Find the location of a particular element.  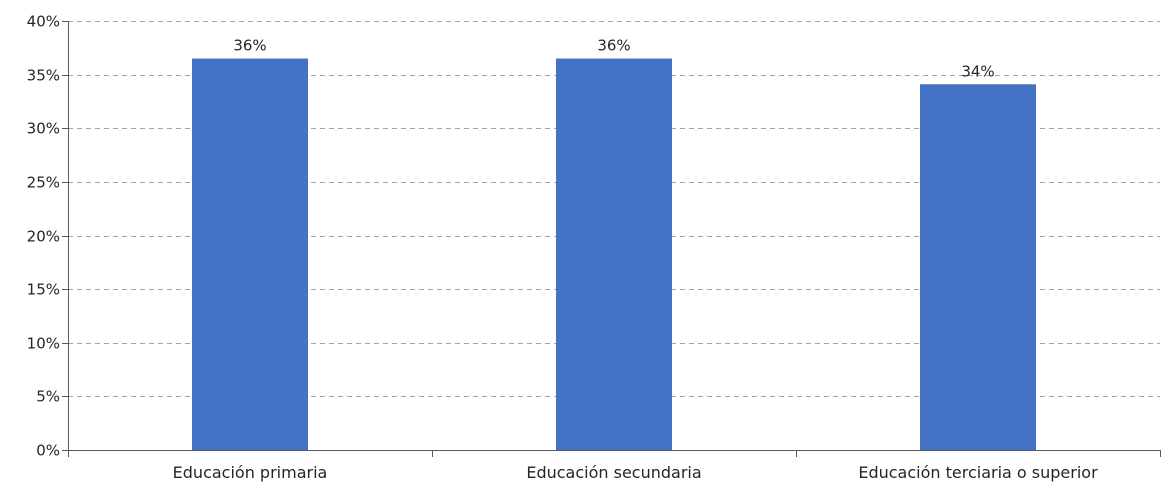

category-label-2: Educación terciaria o superior is located at coordinates (978, 472).